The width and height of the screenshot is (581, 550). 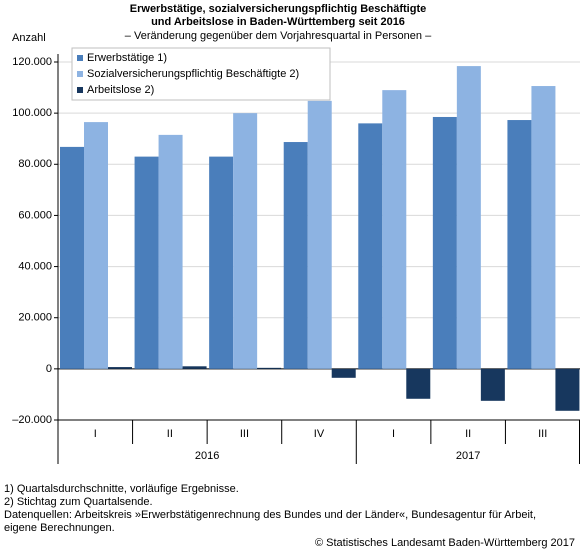 I want to click on y-tick-label: 100.000, so click(x=32, y=113).